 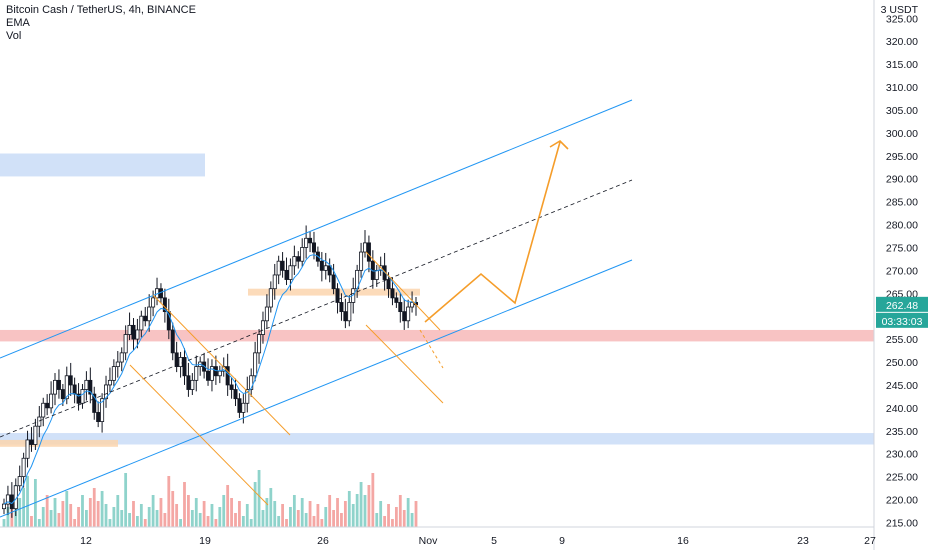 What do you see at coordinates (101, 10) in the screenshot?
I see `symbol-title: Bitcoin Cash / TetherUS, 4h, BINANCE` at bounding box center [101, 10].